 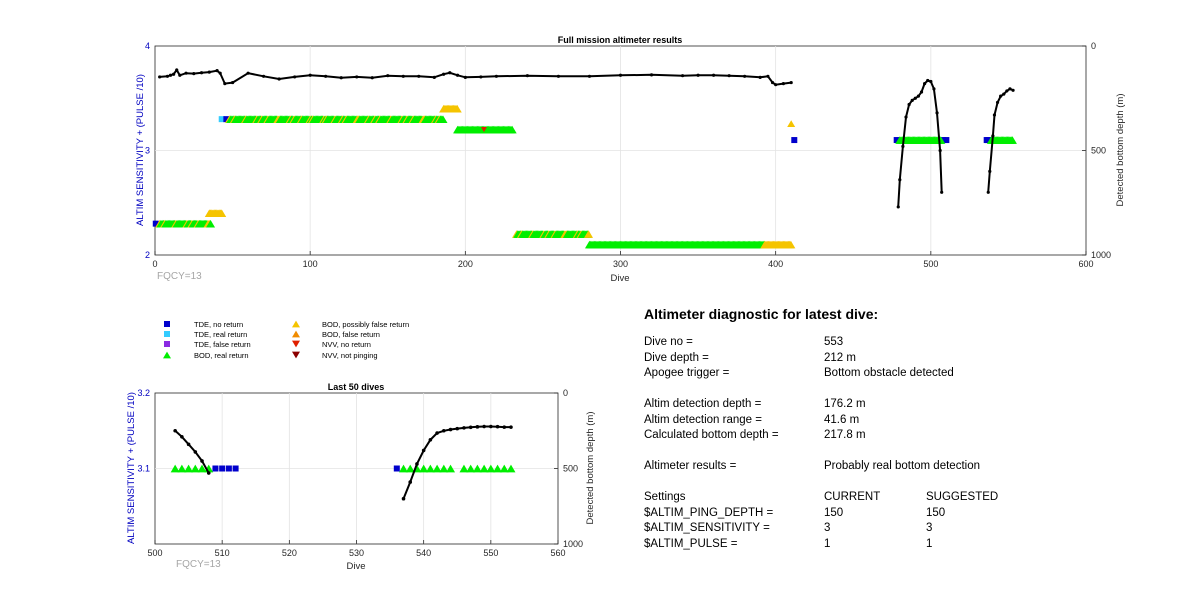 I want to click on current-header: CURRENT, so click(x=852, y=497).